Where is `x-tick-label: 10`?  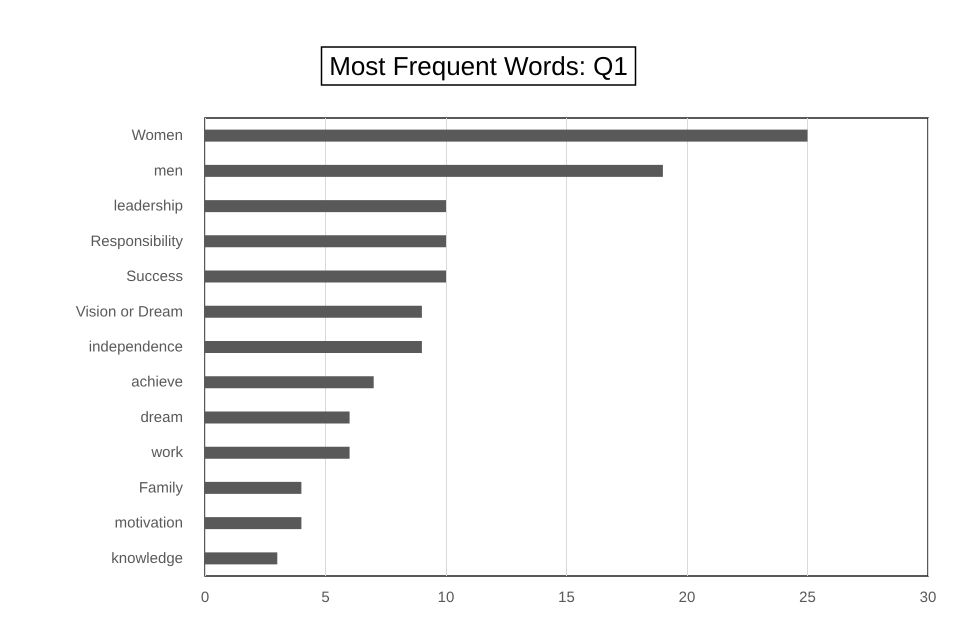 x-tick-label: 10 is located at coordinates (446, 597).